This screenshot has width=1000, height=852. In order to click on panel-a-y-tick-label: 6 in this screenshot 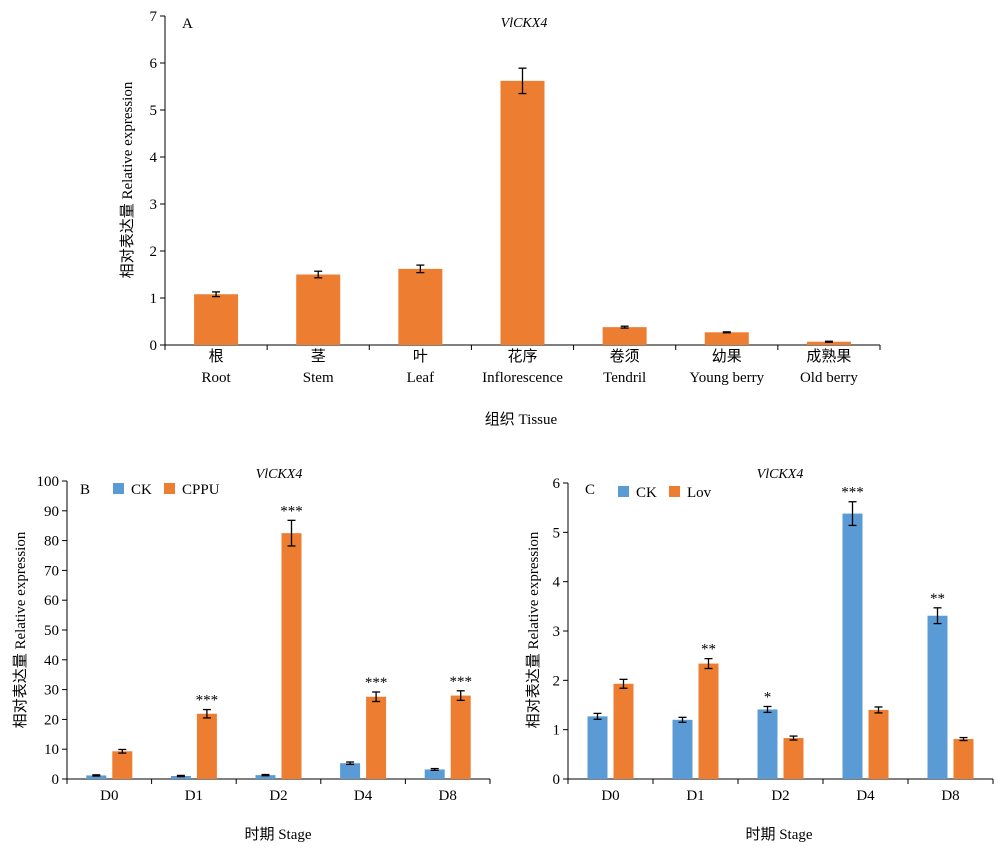, I will do `click(154, 64)`.